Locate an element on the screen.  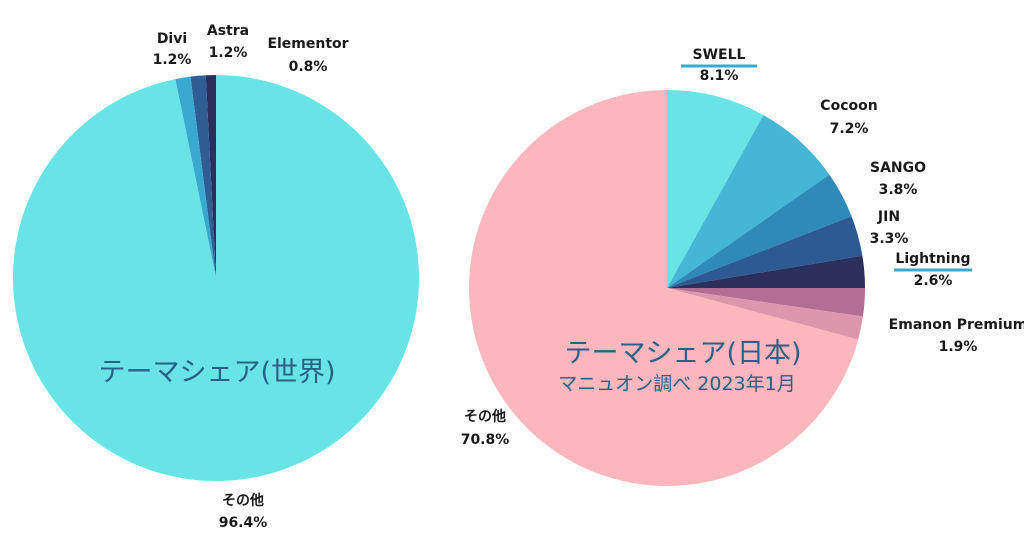
label-other-world-name: その他 is located at coordinates (243, 500).